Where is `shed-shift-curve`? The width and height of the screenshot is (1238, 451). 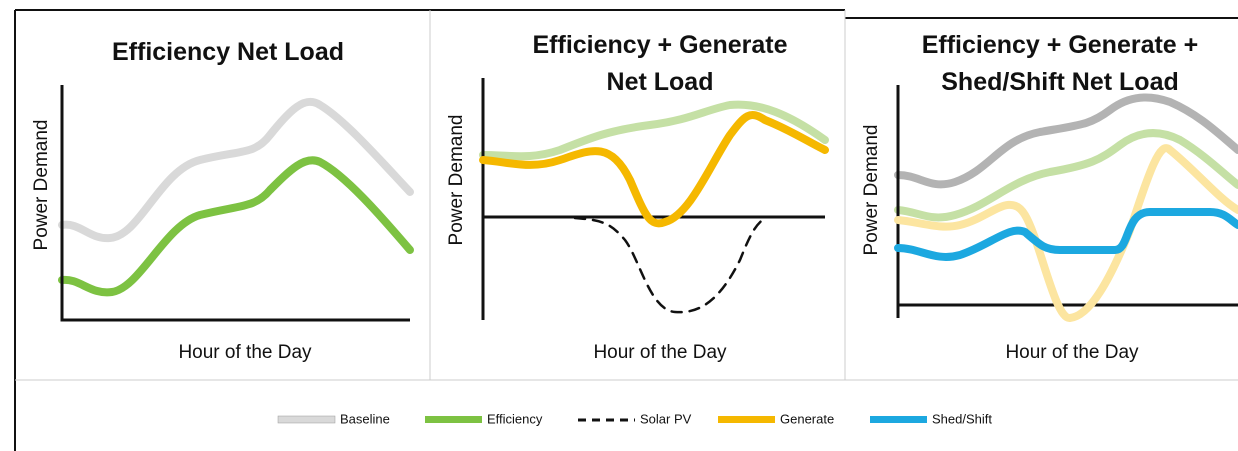 shed-shift-curve is located at coordinates (1066, 234).